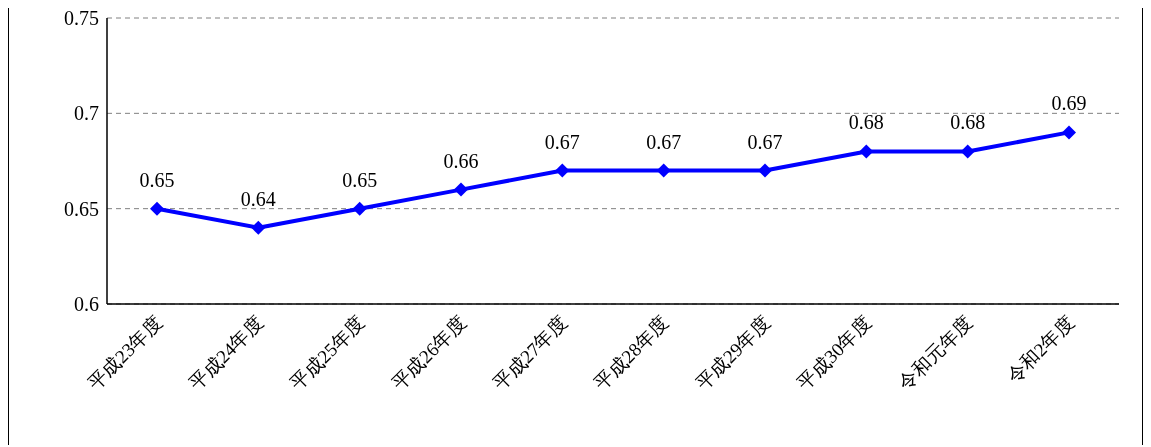 The width and height of the screenshot is (1151, 447). I want to click on x-tick-label: 令和元年度, so click(935, 352).